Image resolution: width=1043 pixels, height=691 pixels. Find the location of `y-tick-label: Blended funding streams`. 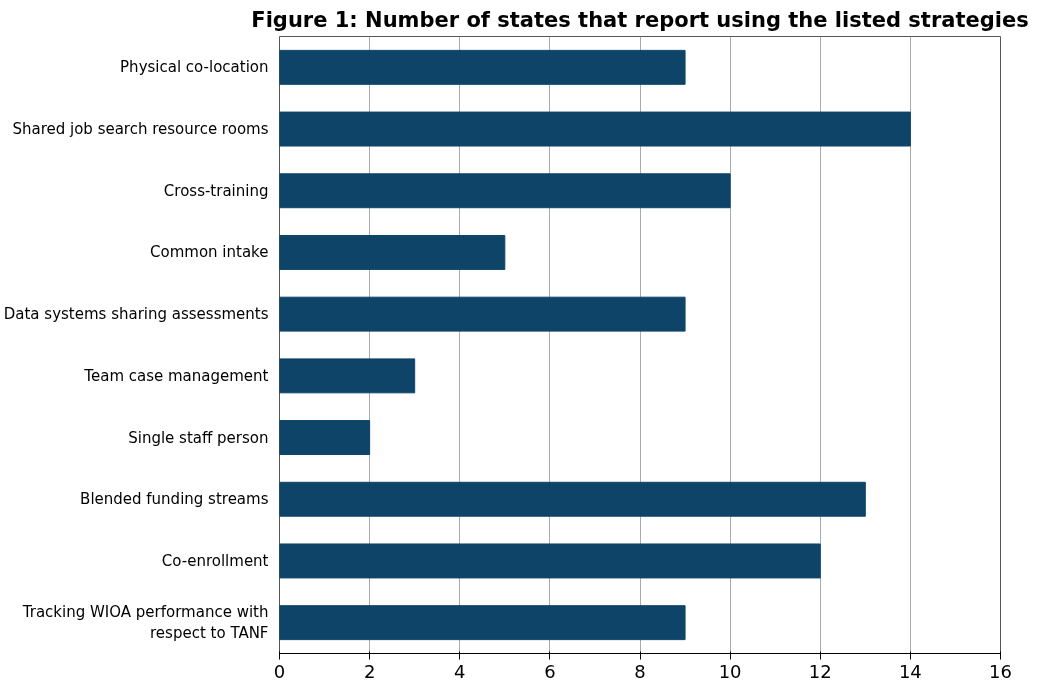

y-tick-label: Blended funding streams is located at coordinates (174, 499).